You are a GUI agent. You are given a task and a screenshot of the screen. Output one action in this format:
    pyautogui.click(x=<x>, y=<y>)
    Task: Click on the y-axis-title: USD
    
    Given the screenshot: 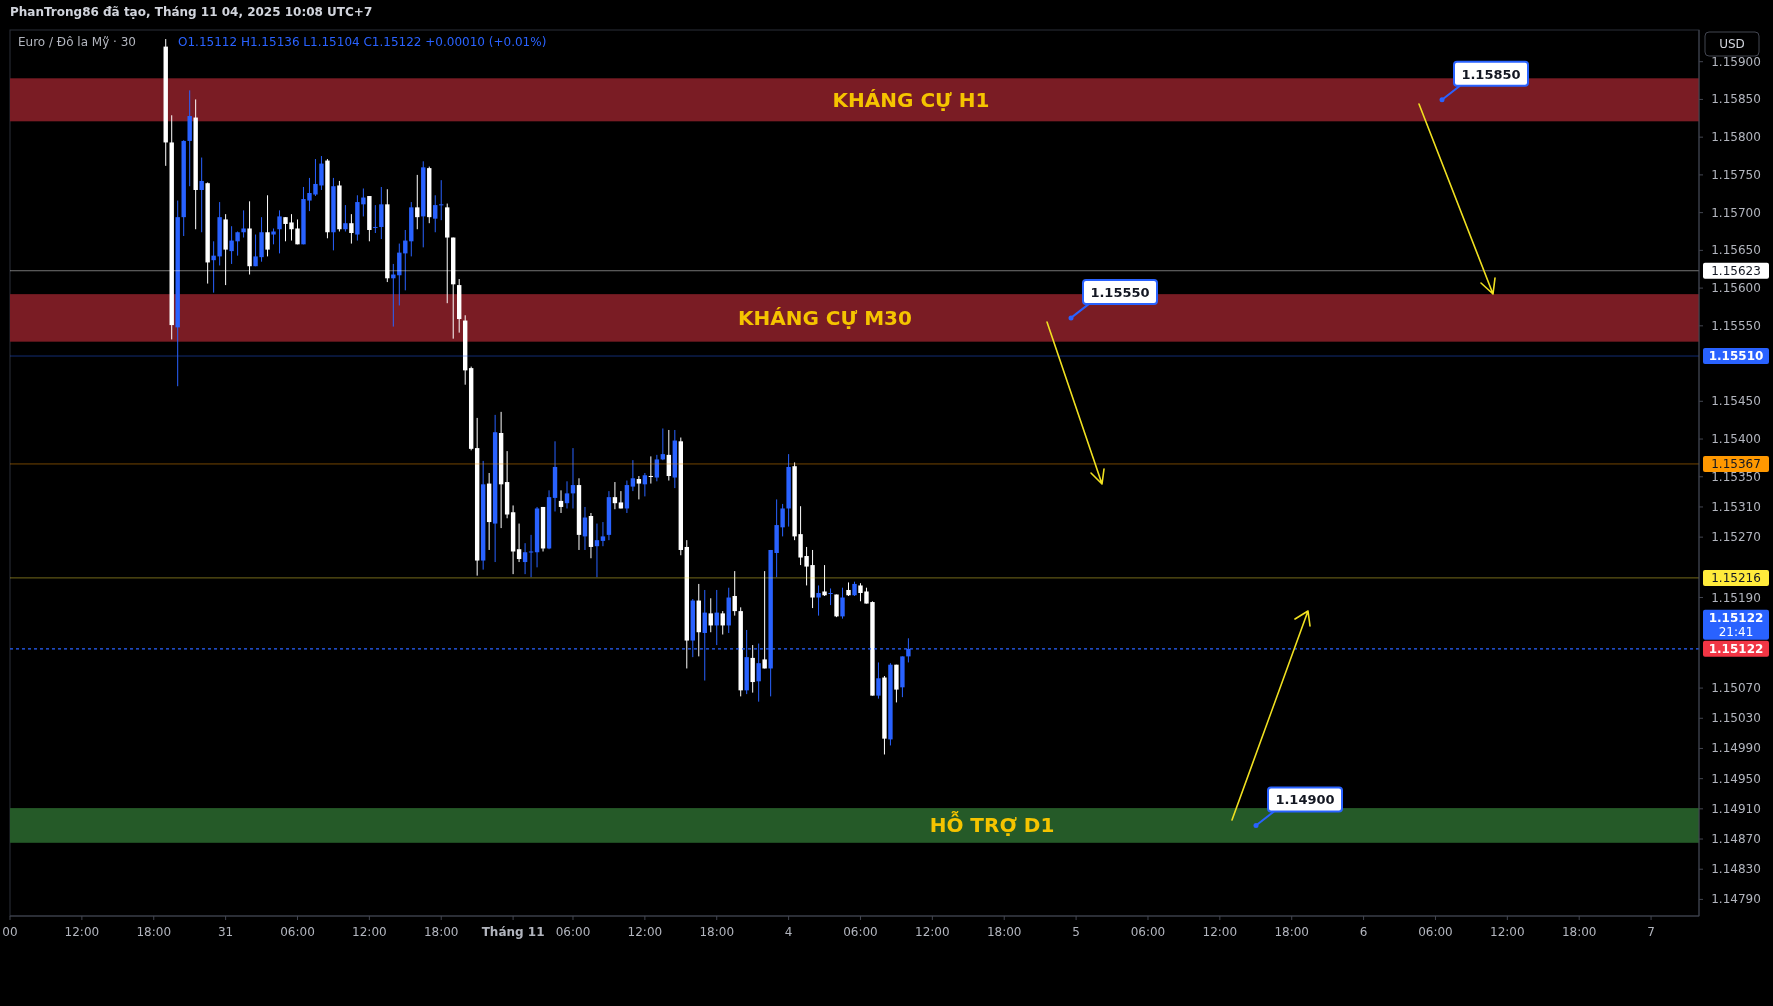 What is the action you would take?
    pyautogui.click(x=1732, y=44)
    